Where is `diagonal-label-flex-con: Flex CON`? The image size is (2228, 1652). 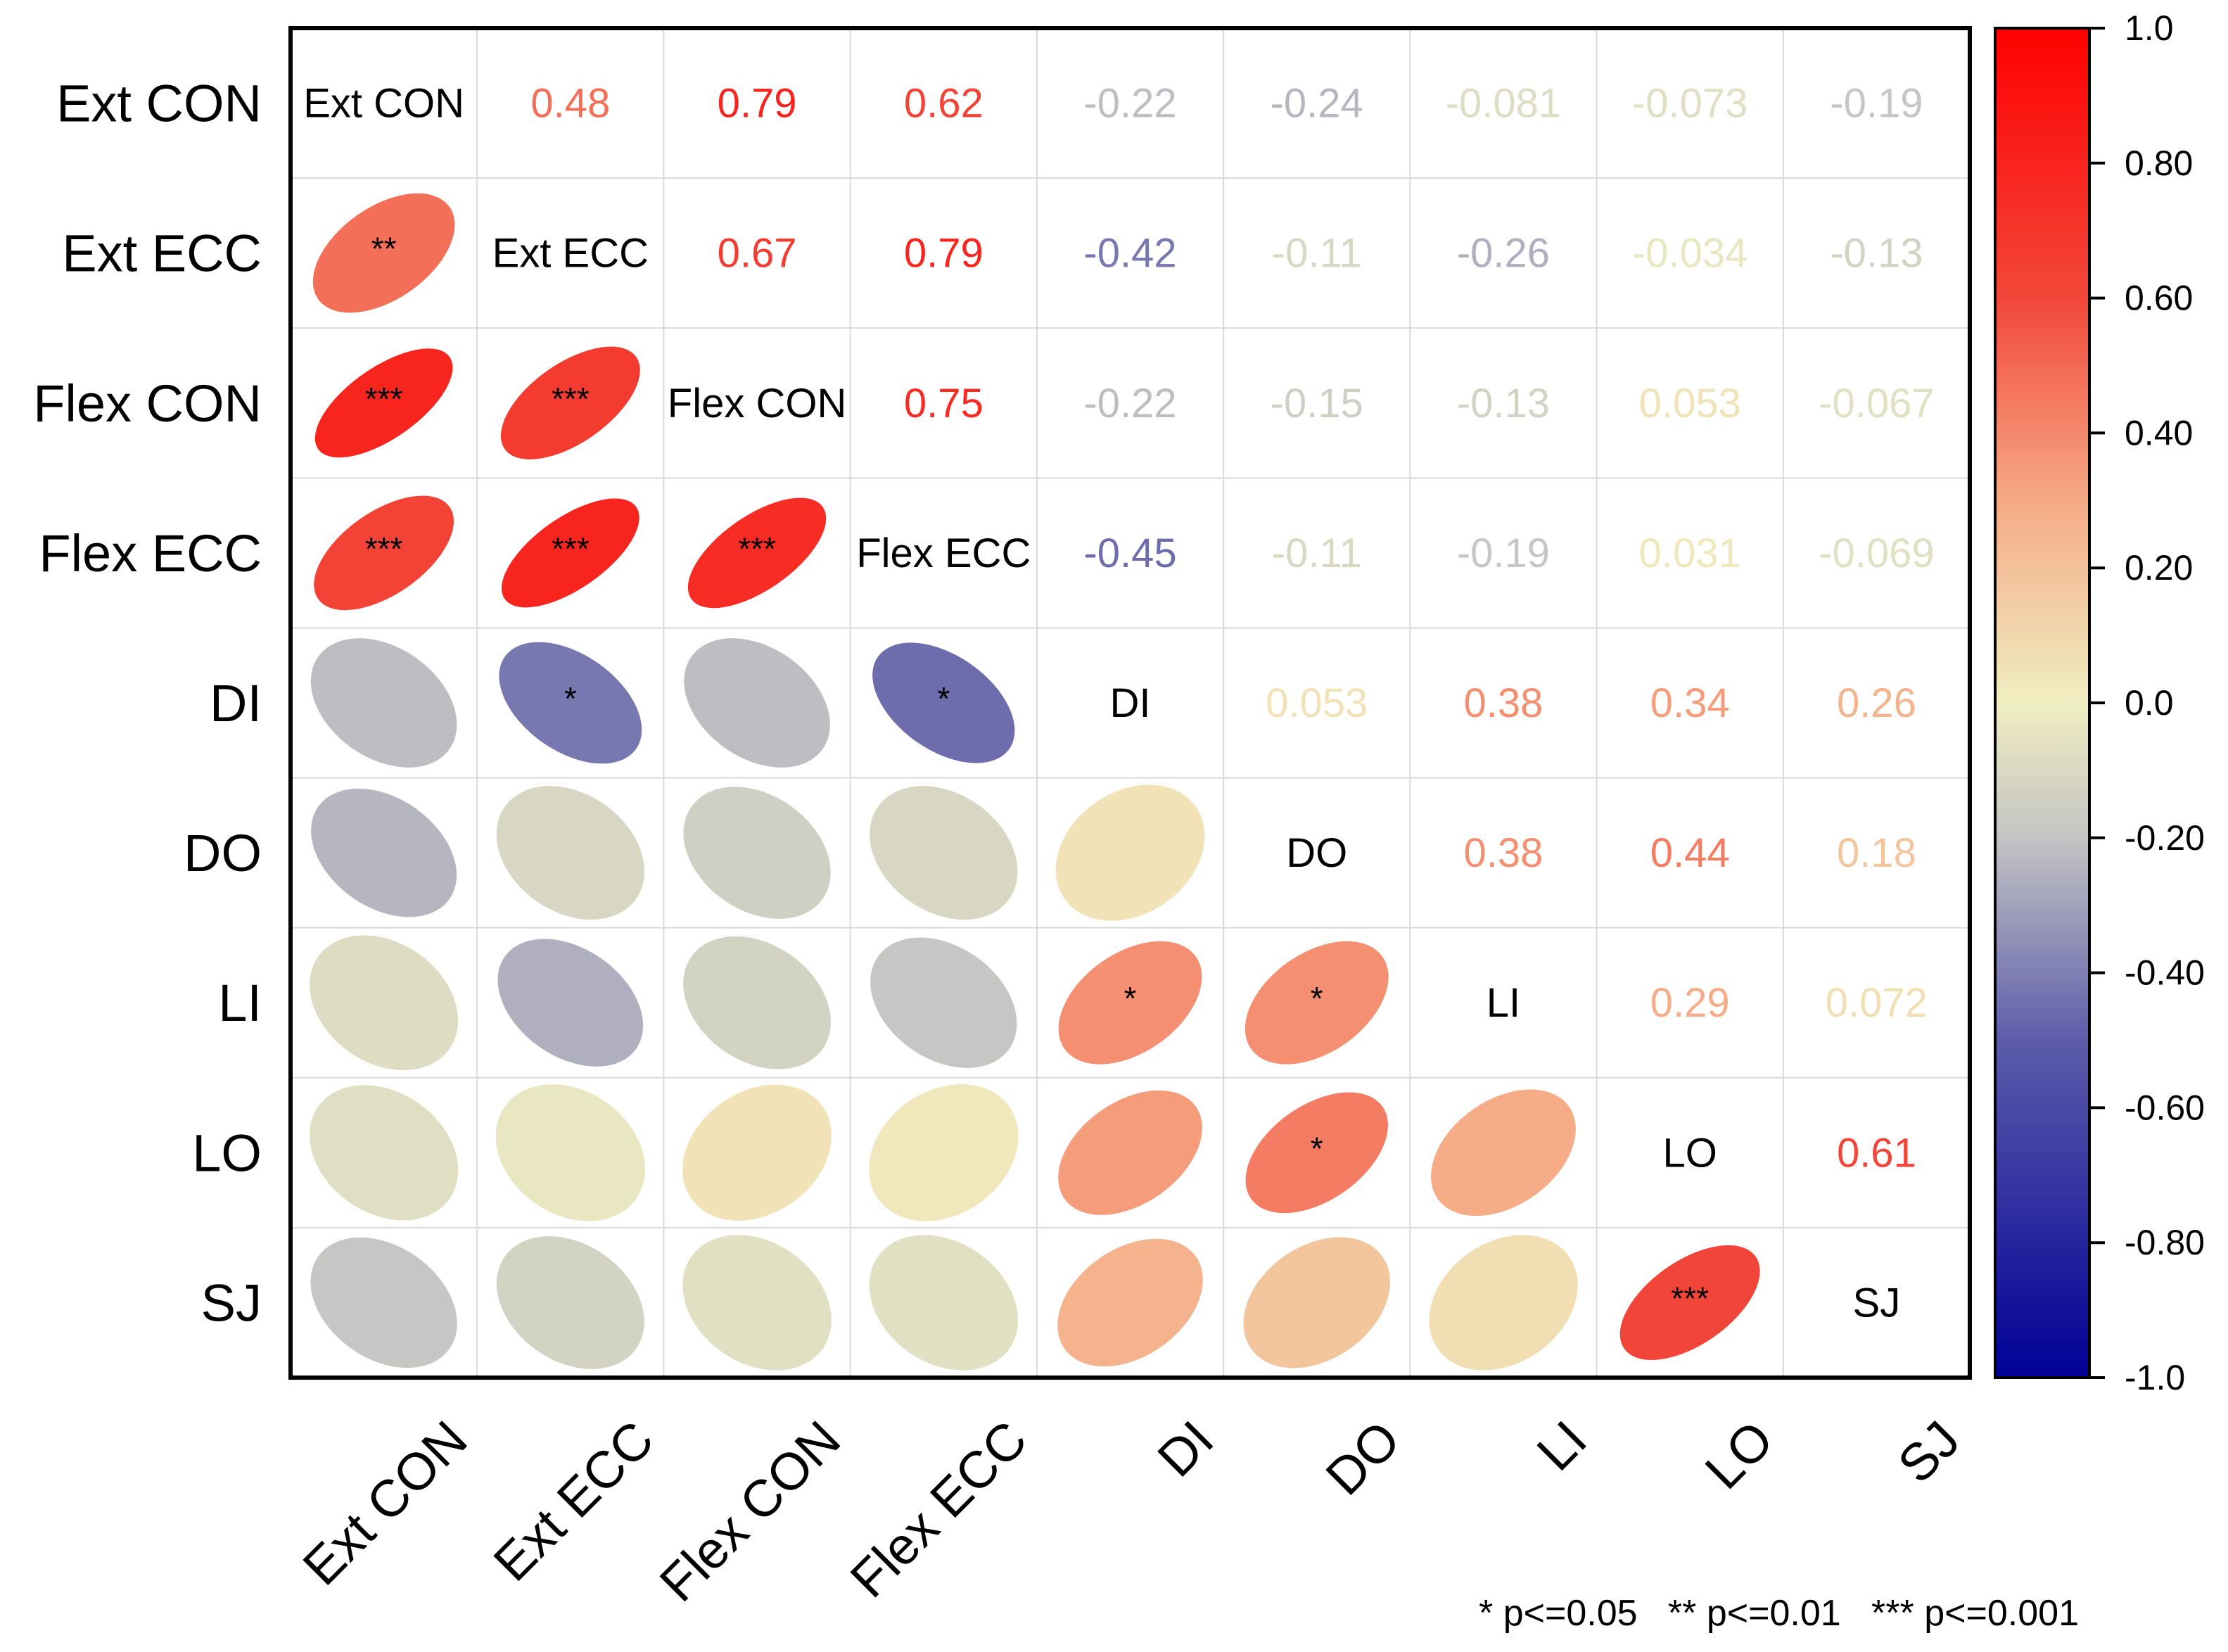 diagonal-label-flex-con: Flex CON is located at coordinates (757, 403).